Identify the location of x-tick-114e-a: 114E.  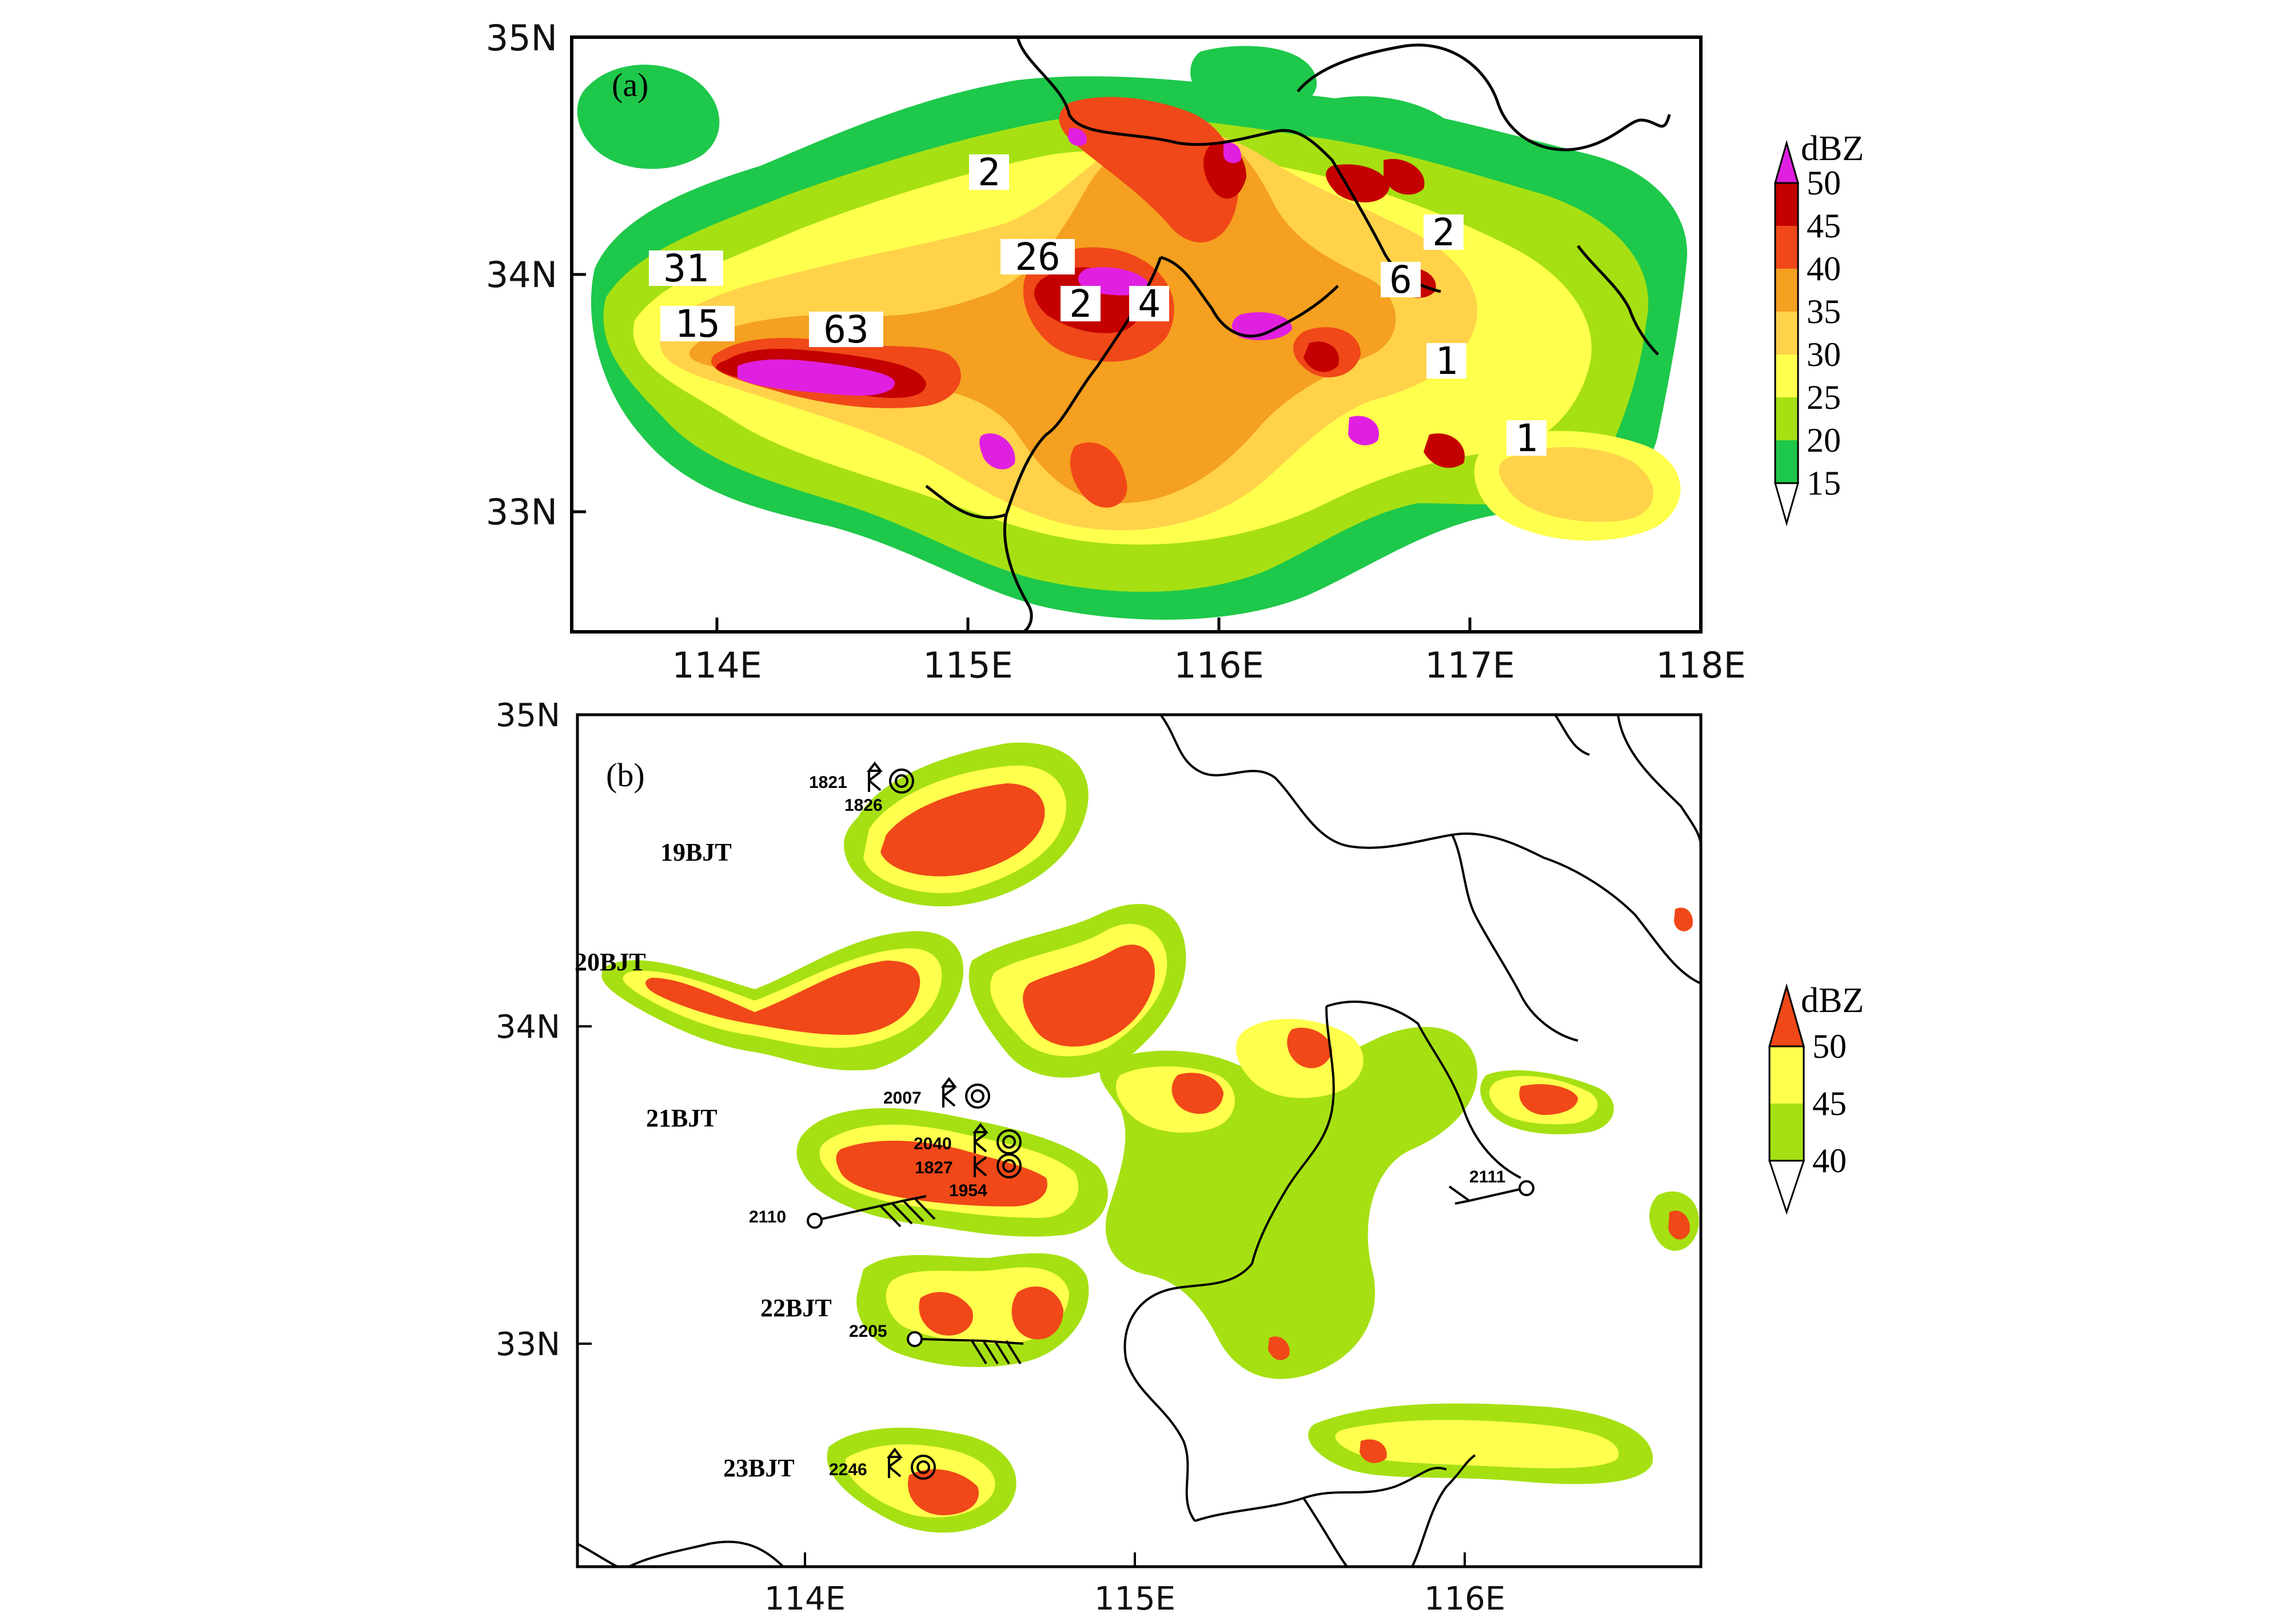
(717, 665).